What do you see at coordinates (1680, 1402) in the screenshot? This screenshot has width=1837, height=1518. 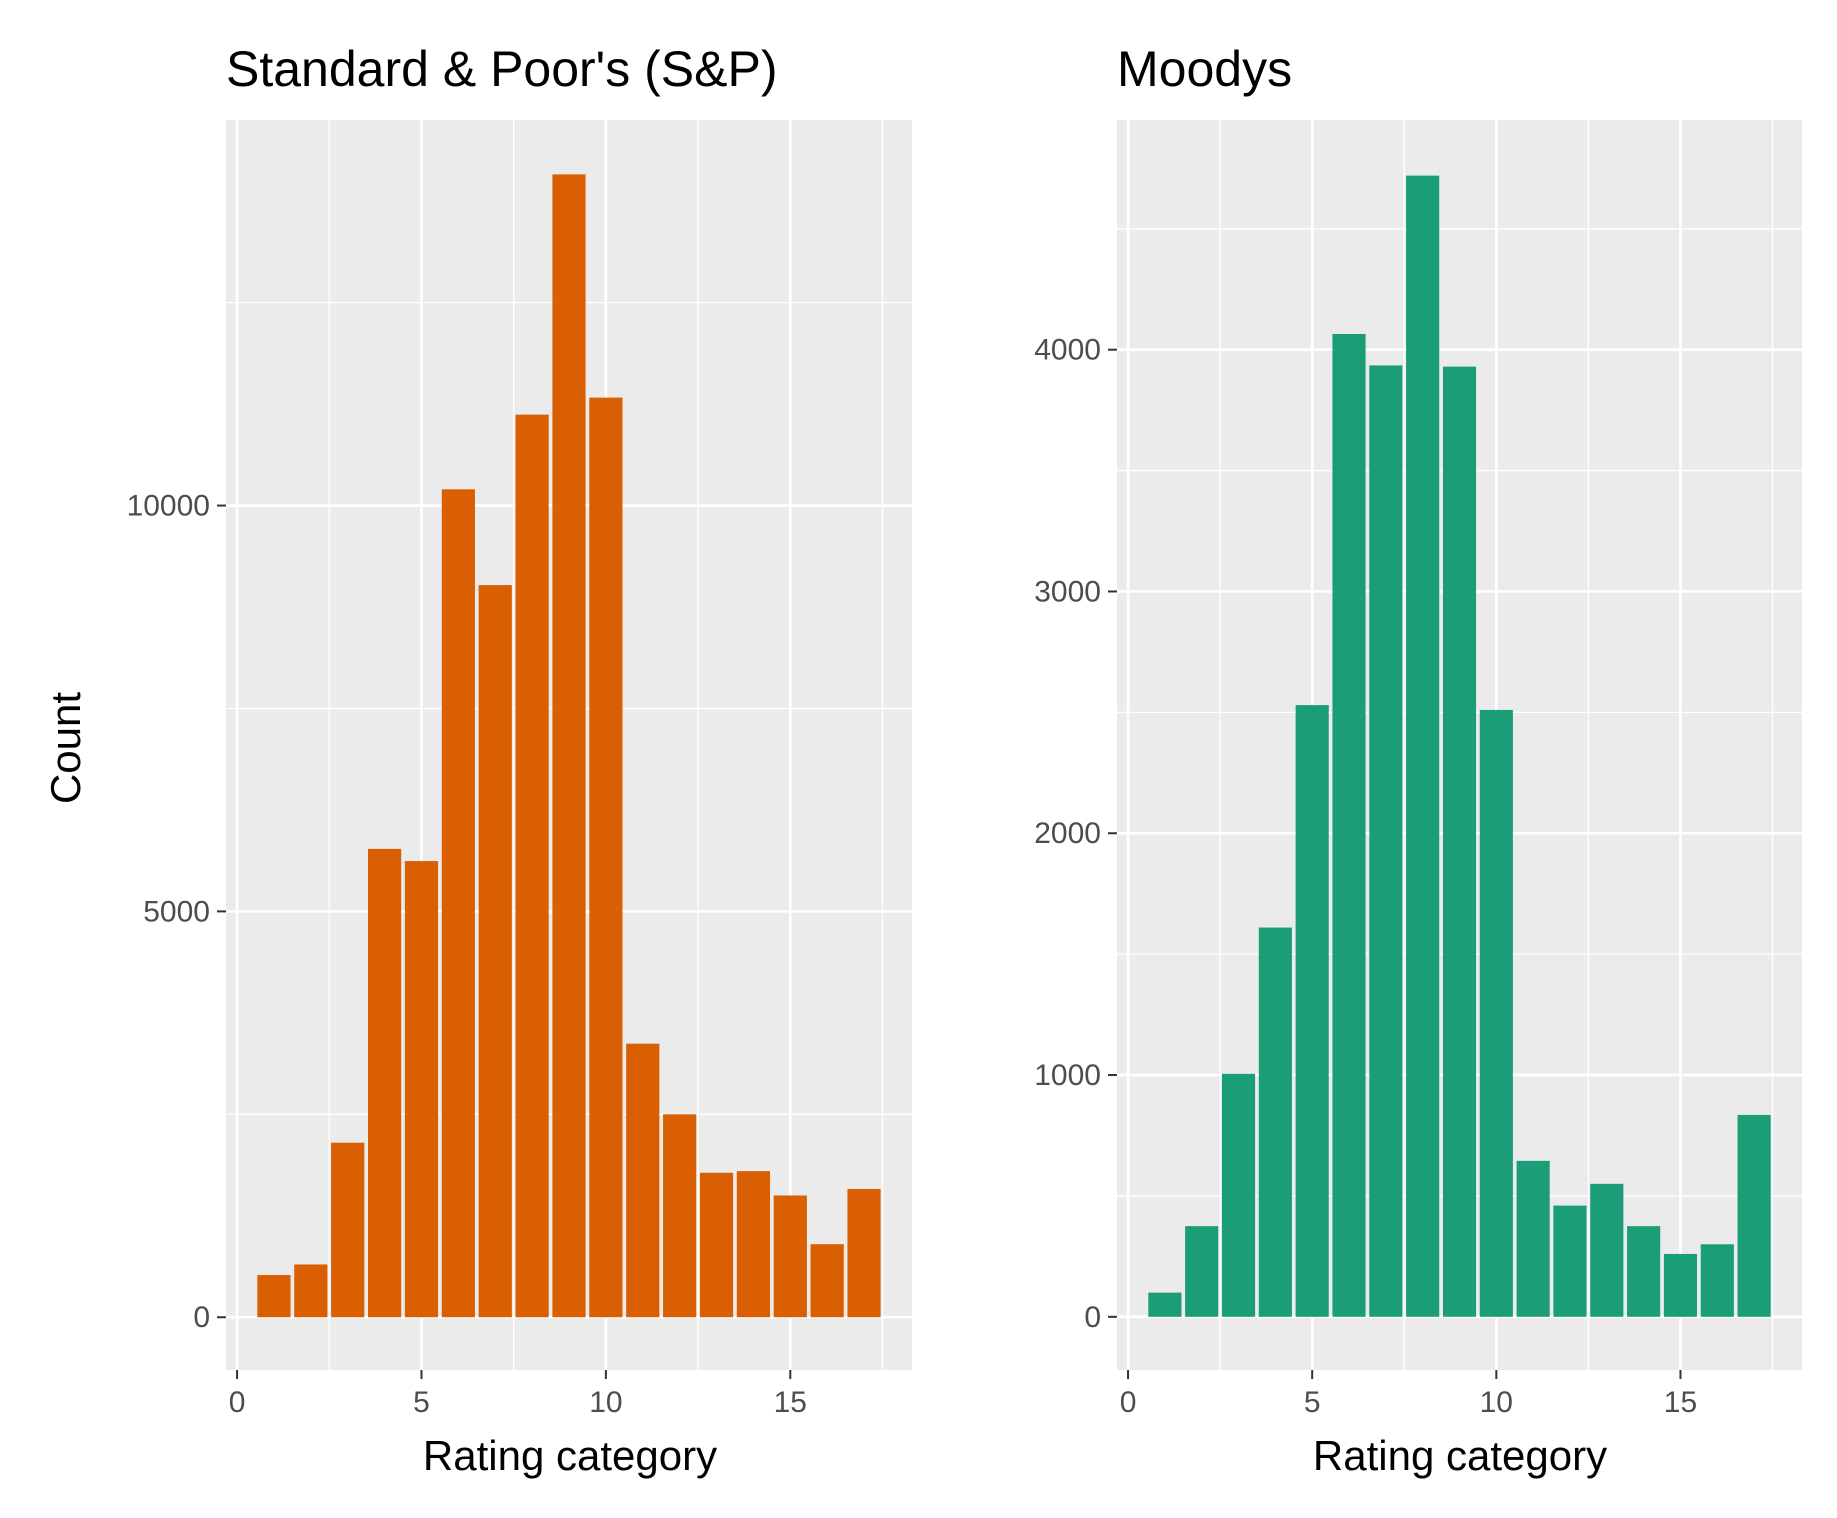 I see `moodys-x-tick-label: 15` at bounding box center [1680, 1402].